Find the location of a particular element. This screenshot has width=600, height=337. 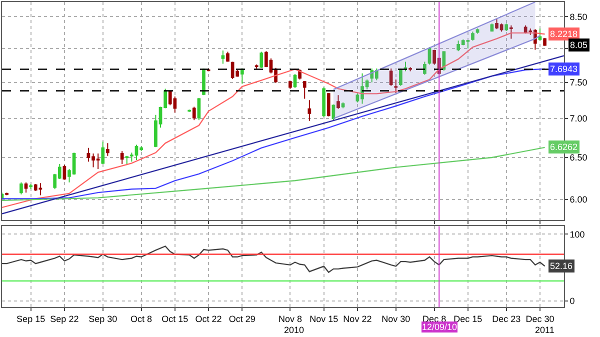

x-tick-label: Sep 30 is located at coordinates (103, 319).